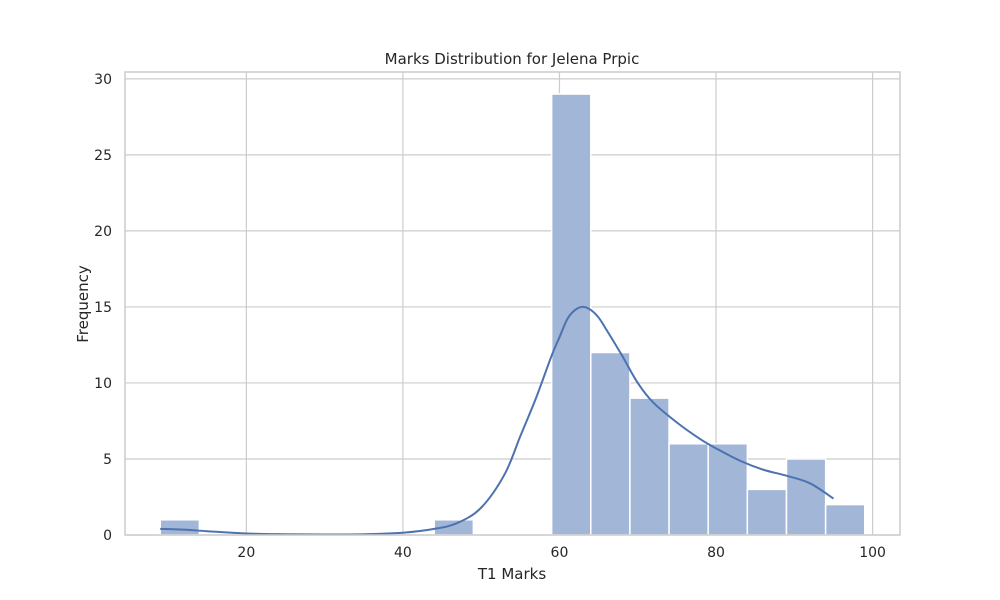  I want to click on chart-title: Marks Distribution for Jelena Prpic, so click(512, 59).